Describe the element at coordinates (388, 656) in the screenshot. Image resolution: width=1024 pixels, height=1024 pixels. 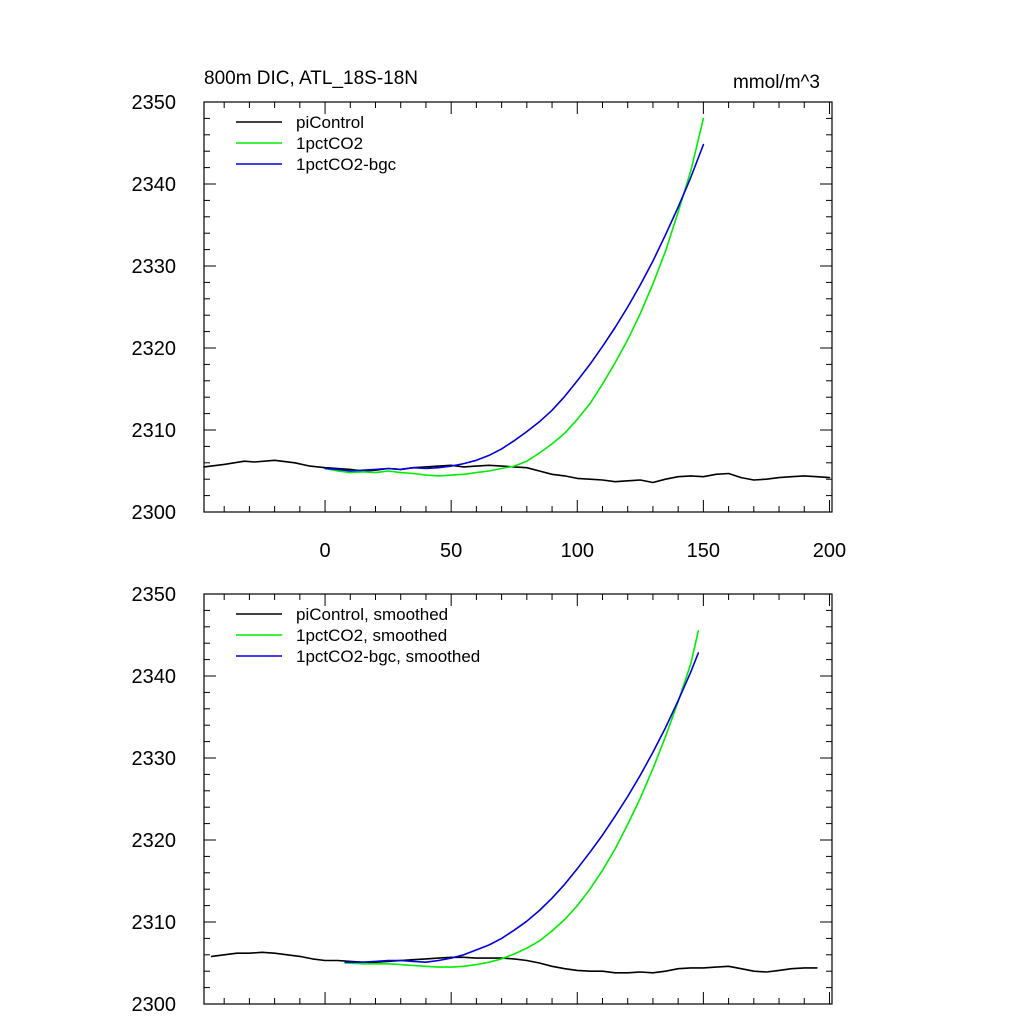
I see `legend-label: 1pctCO2-bgc, smoothed` at that location.